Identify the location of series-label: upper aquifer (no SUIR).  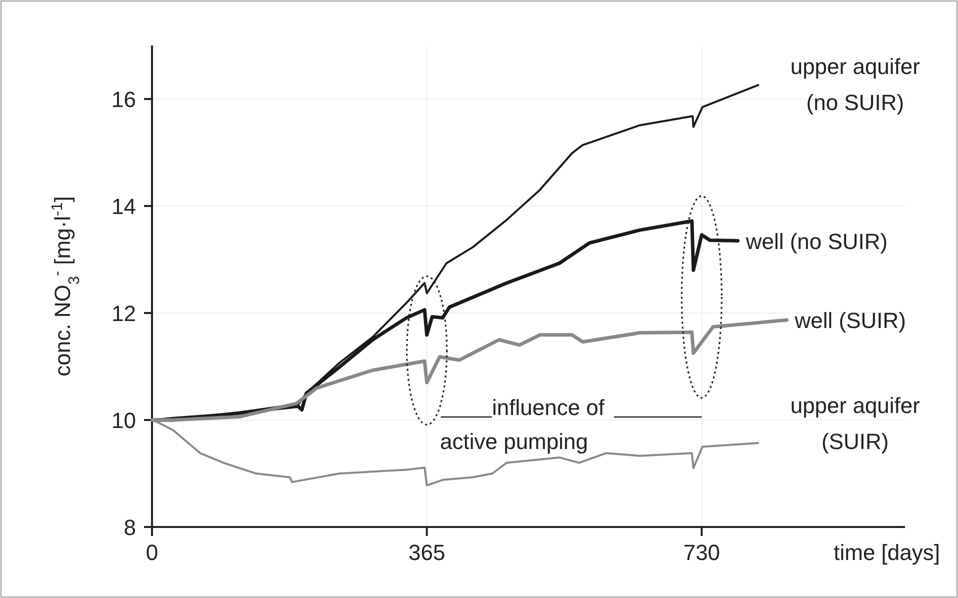
(855, 85).